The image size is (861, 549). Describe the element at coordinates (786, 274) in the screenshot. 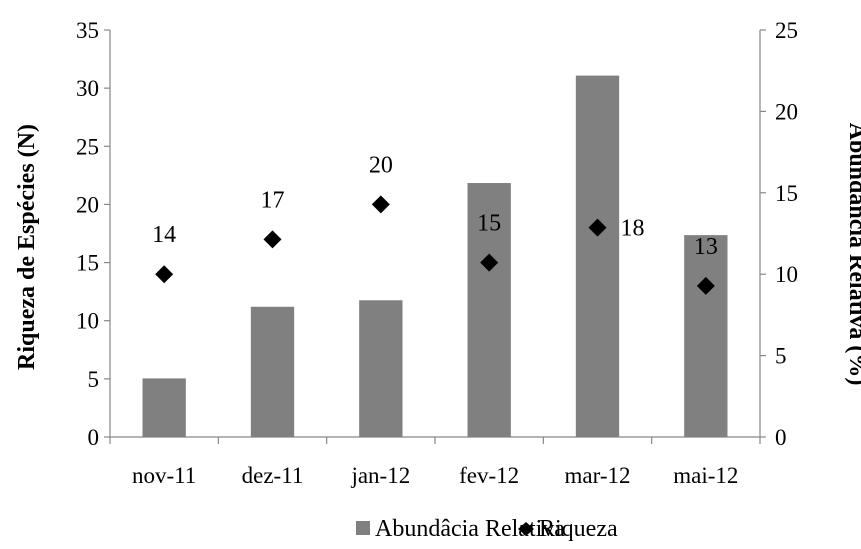

I see `y2-tick-label: 10` at that location.